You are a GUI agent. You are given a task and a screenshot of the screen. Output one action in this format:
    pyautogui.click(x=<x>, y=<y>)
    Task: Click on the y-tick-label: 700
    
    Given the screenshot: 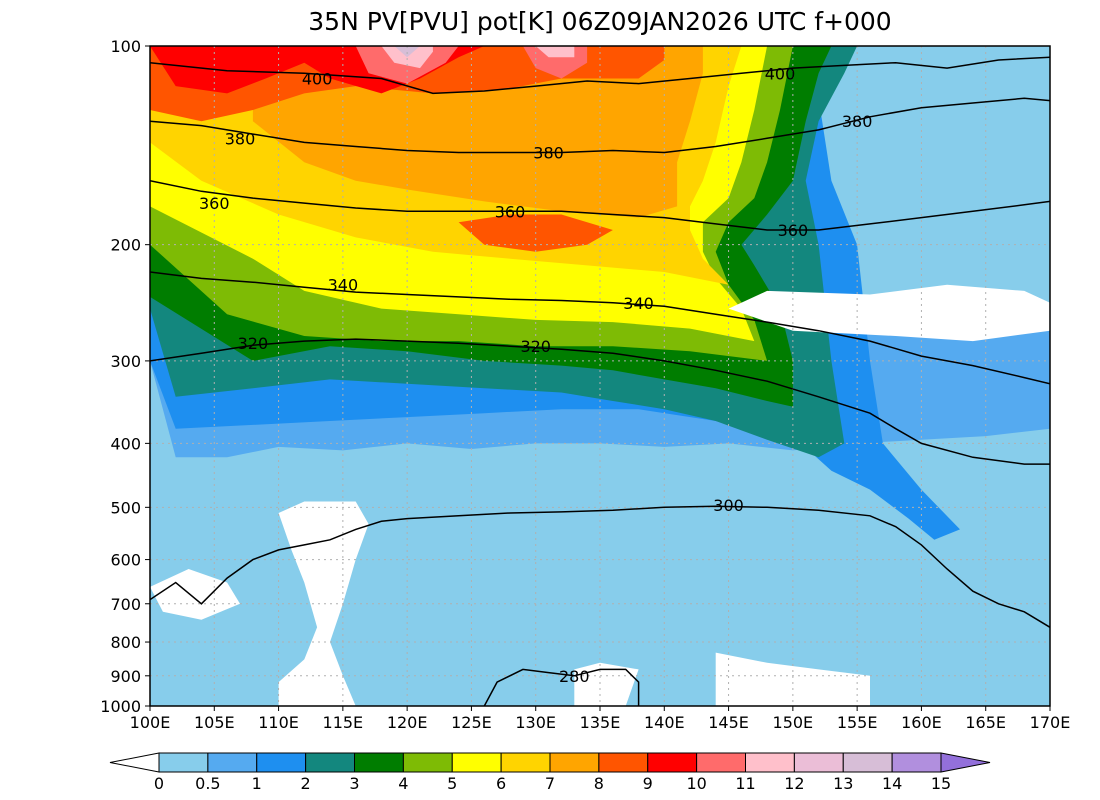 What is the action you would take?
    pyautogui.click(x=125, y=604)
    